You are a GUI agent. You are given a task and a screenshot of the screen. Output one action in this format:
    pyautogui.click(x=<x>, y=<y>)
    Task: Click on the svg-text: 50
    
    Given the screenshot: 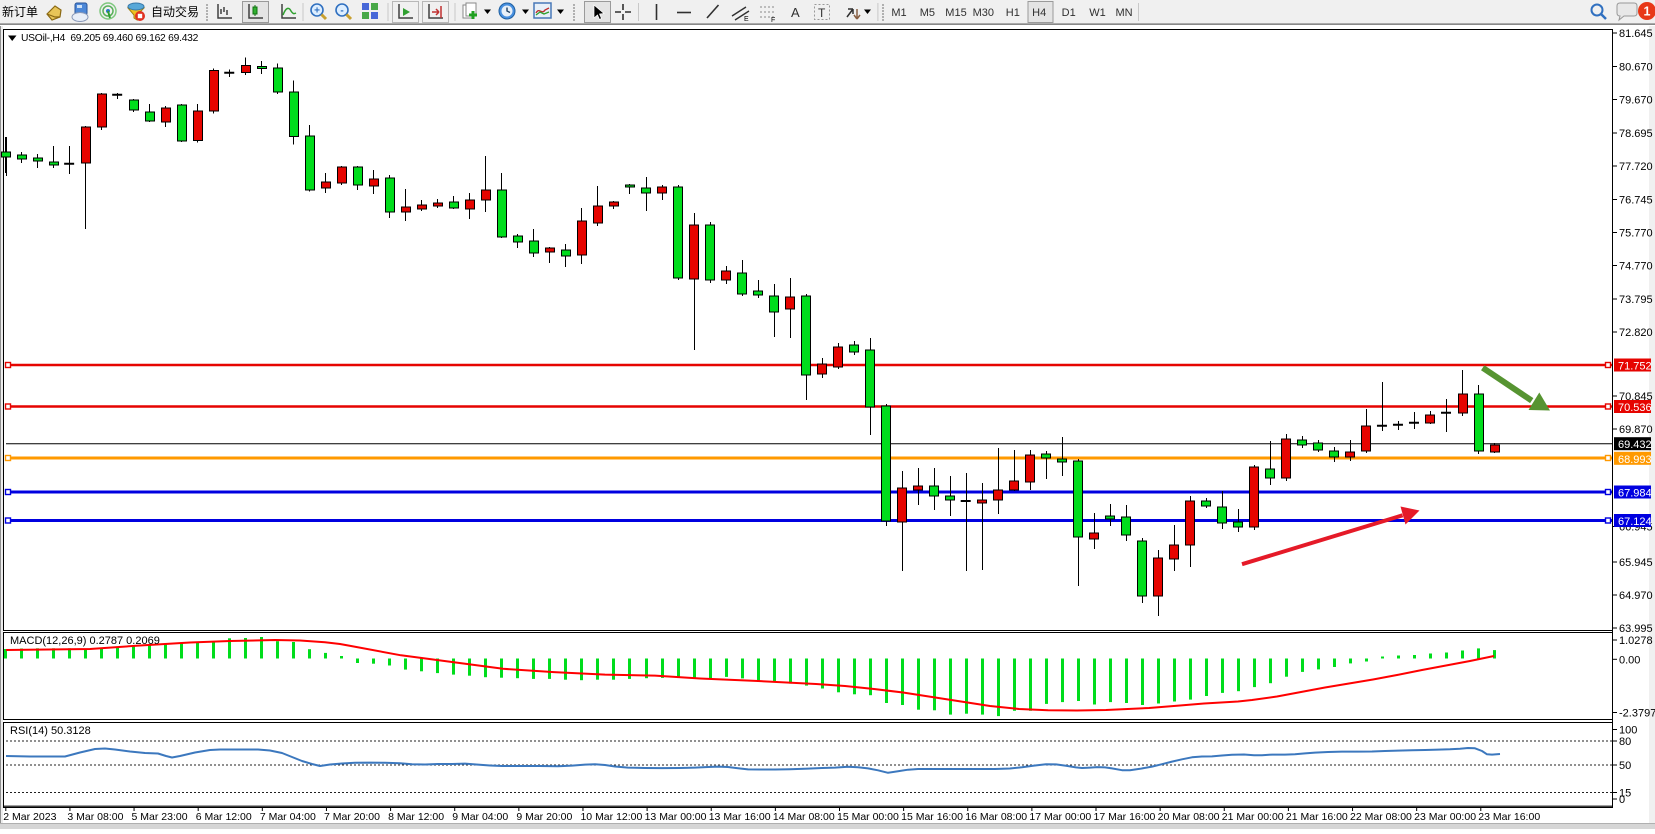 What is the action you would take?
    pyautogui.click(x=1625, y=766)
    